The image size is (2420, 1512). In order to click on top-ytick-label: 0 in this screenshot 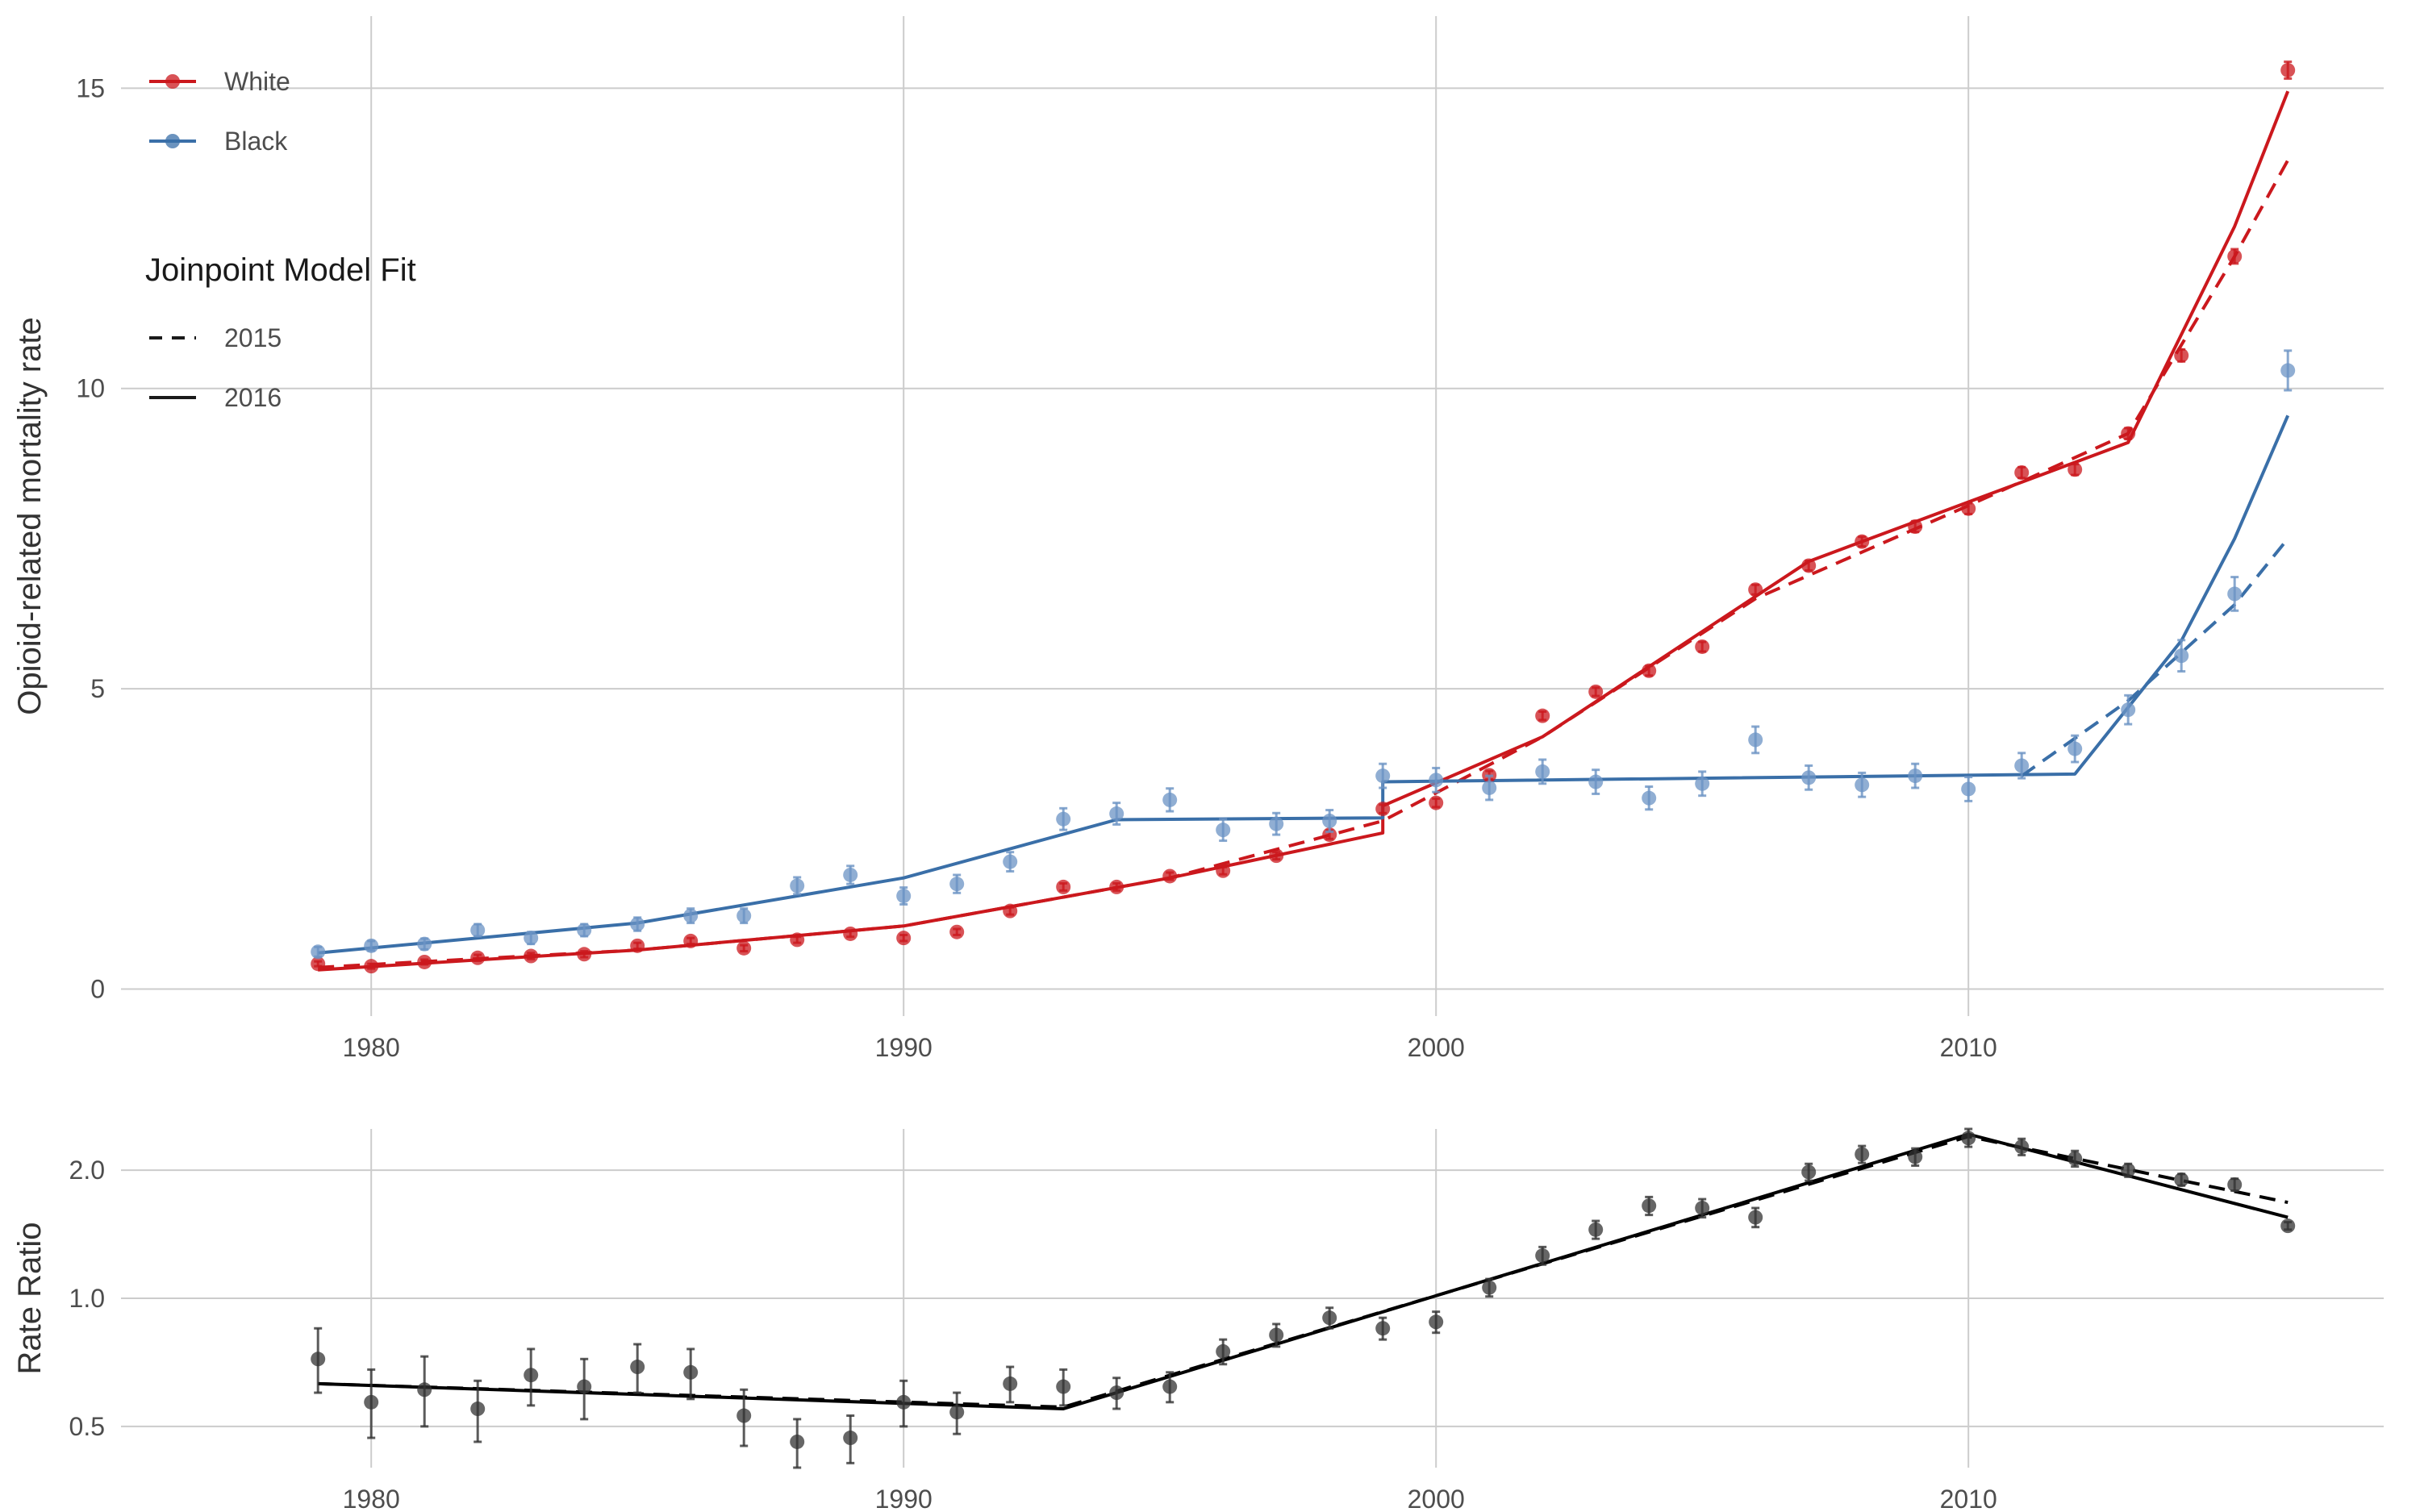, I will do `click(97, 989)`.